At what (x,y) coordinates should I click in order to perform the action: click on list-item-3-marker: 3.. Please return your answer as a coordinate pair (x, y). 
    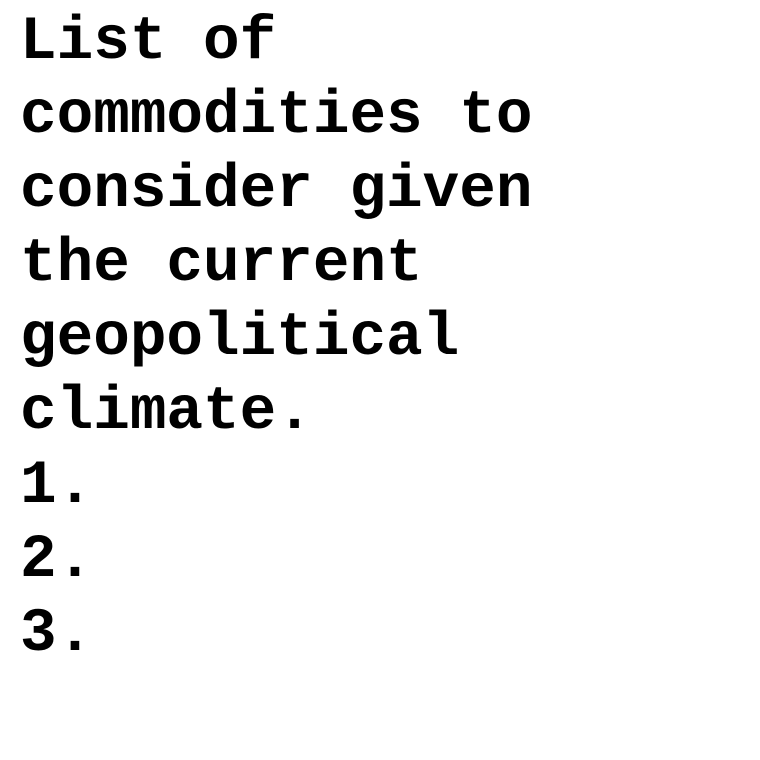
    Looking at the image, I should click on (57, 634).